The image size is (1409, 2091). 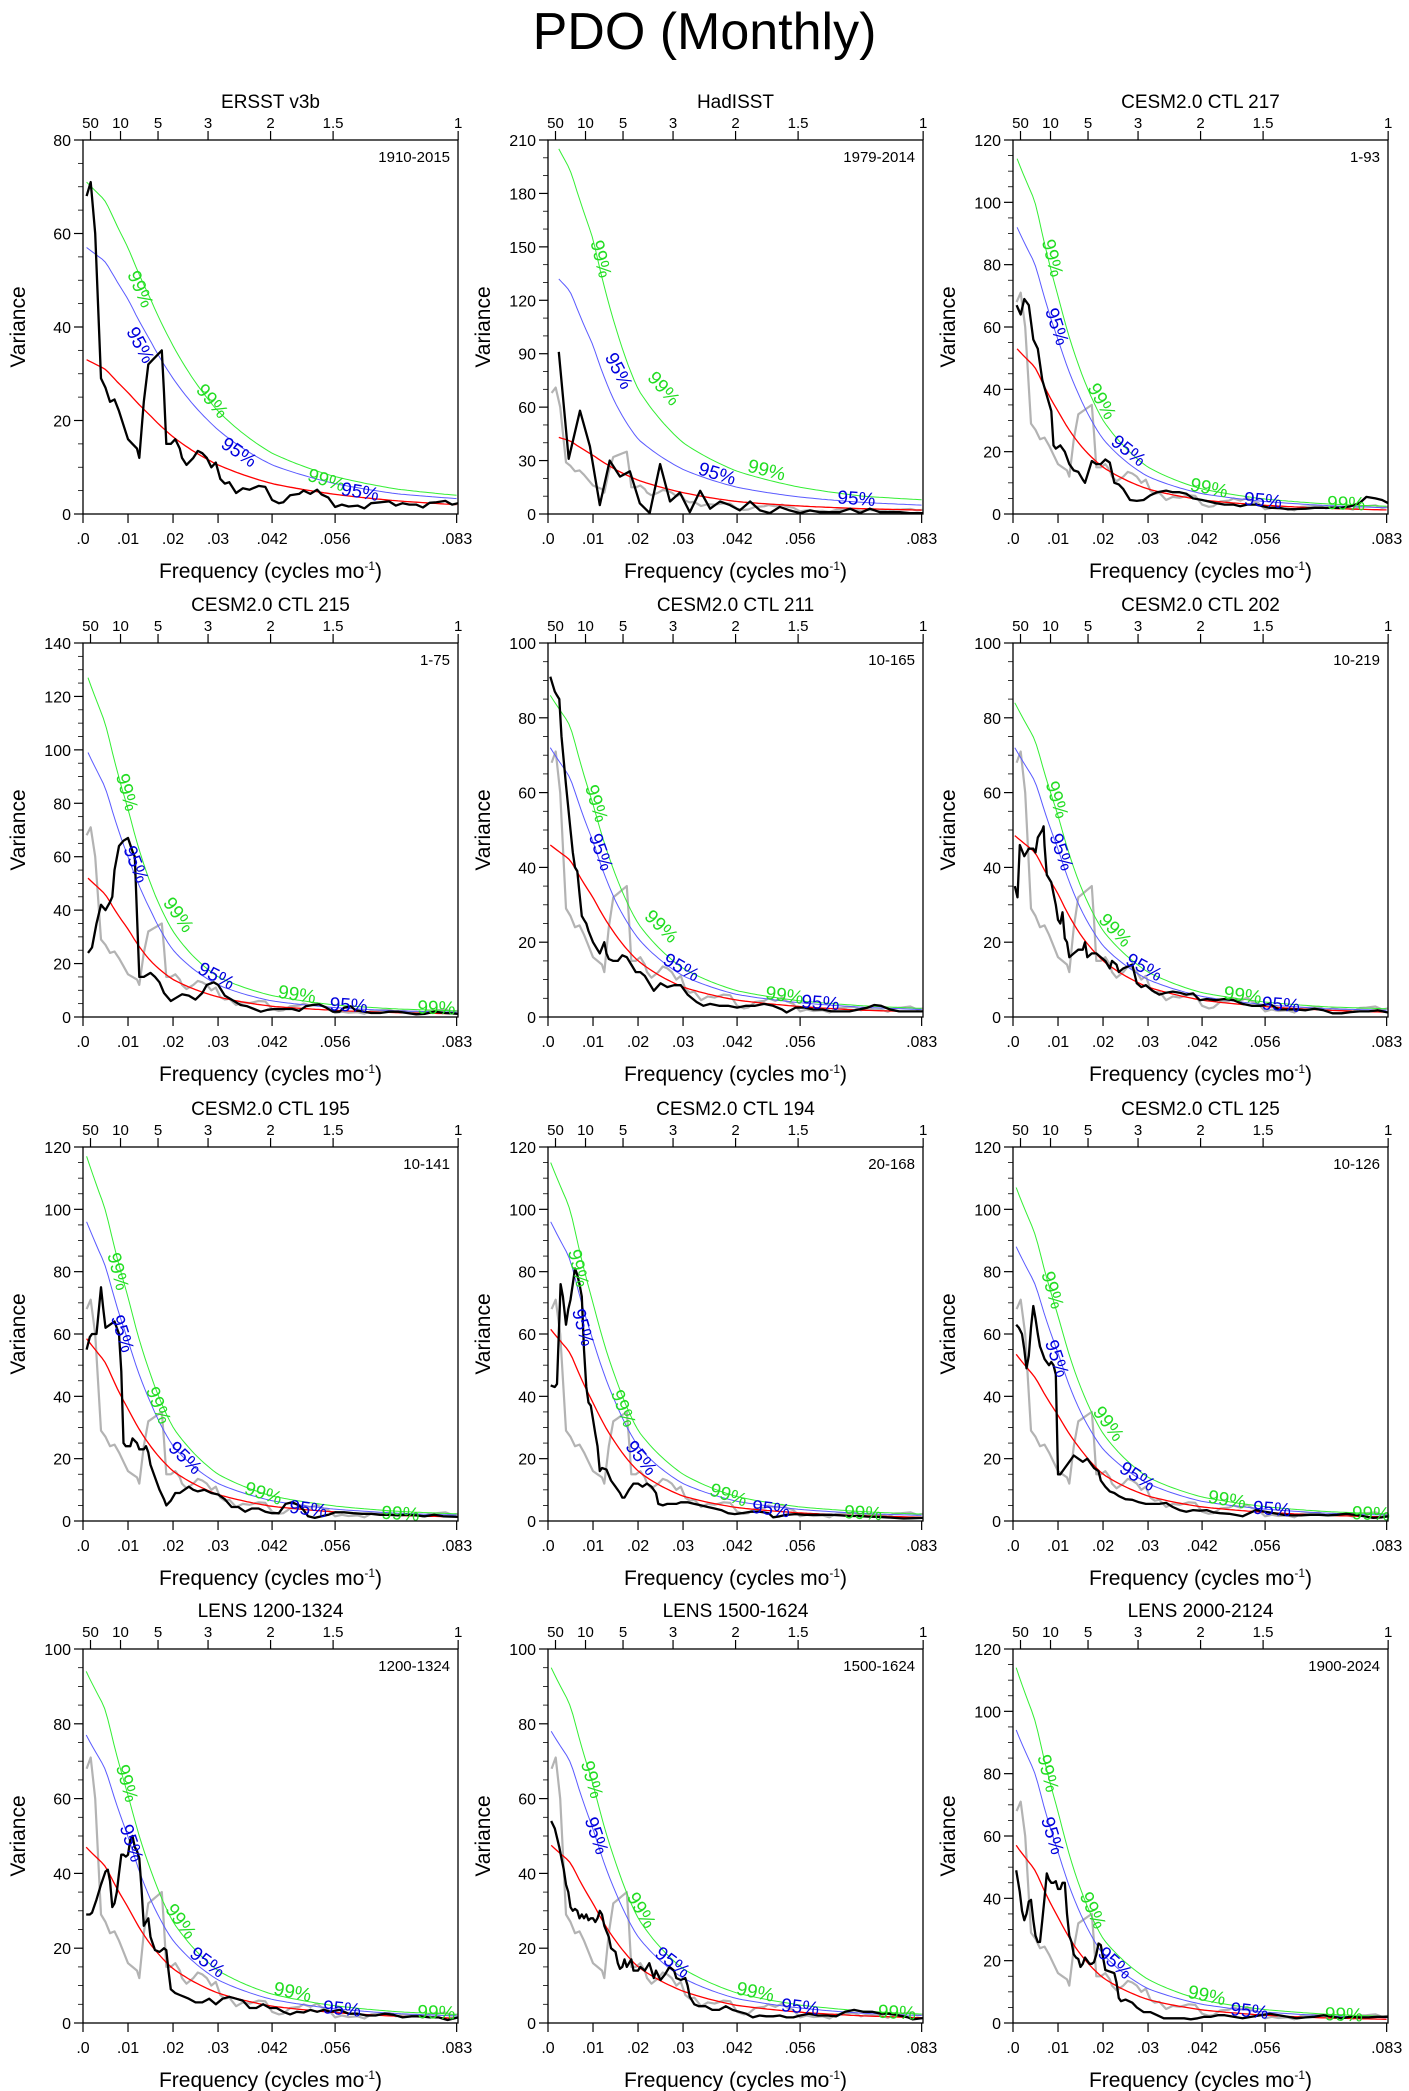 I want to click on period-label: 10-141, so click(x=426, y=1164).